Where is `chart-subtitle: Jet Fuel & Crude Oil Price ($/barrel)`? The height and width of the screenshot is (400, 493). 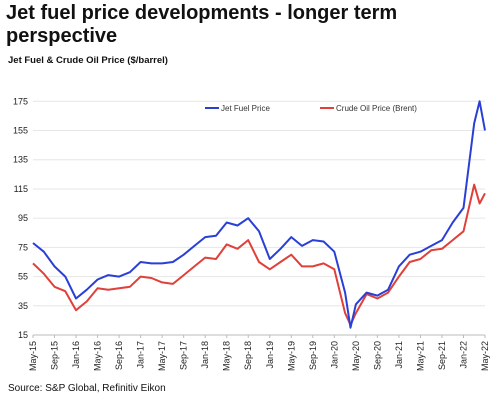
chart-subtitle: Jet Fuel & Crude Oil Price ($/barrel) is located at coordinates (88, 60).